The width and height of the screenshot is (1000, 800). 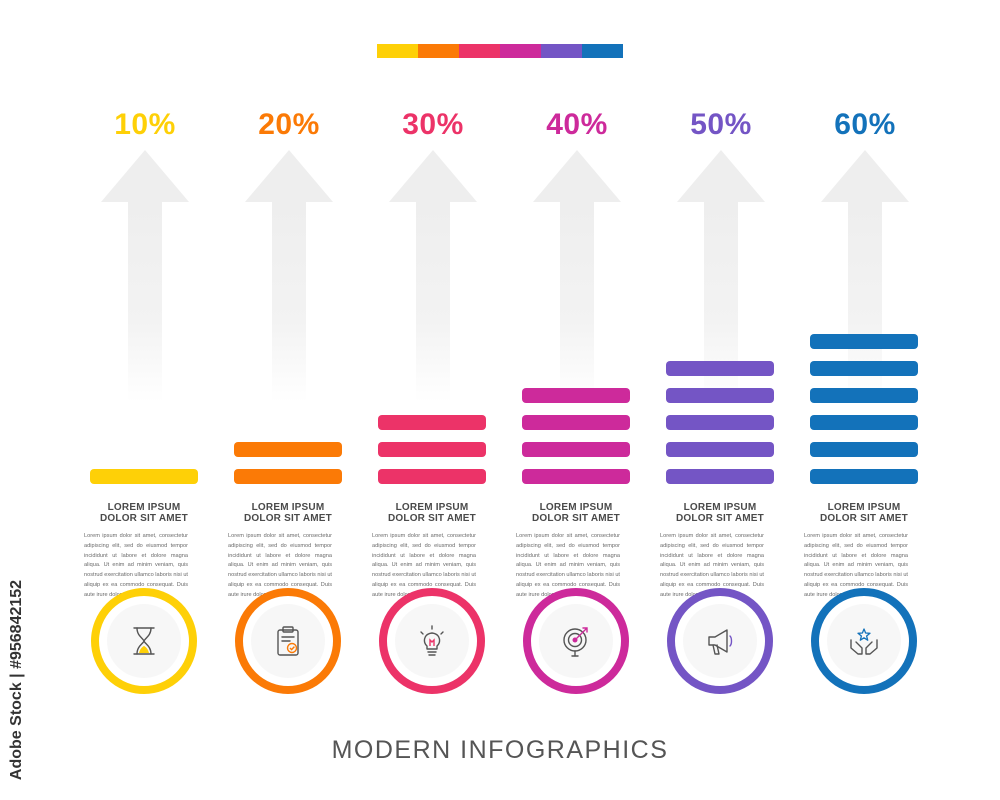 I want to click on percent-label: 20%, so click(x=289, y=124).